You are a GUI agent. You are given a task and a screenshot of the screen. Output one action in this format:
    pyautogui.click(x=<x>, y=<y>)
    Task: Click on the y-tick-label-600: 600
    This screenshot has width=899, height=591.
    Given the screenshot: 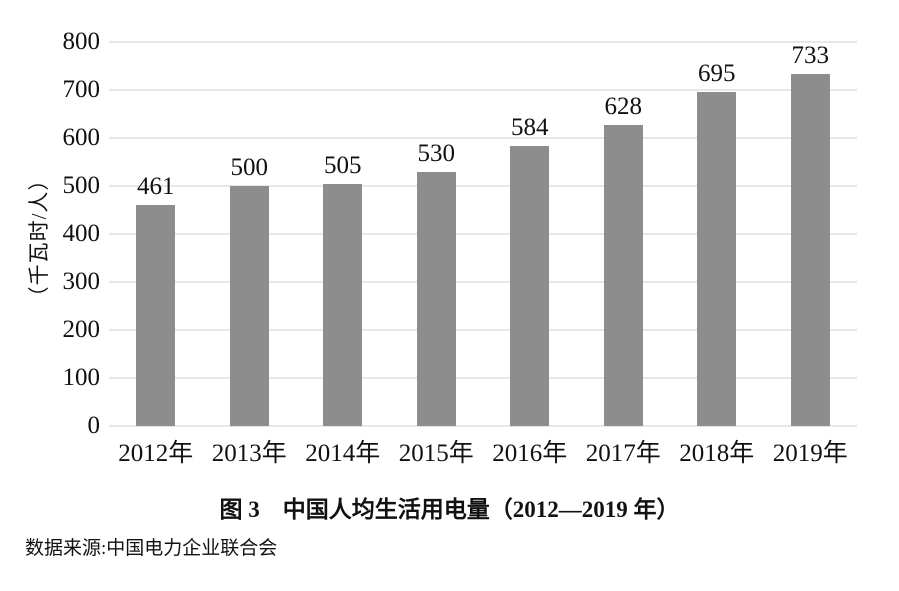 What is the action you would take?
    pyautogui.click(x=81, y=137)
    